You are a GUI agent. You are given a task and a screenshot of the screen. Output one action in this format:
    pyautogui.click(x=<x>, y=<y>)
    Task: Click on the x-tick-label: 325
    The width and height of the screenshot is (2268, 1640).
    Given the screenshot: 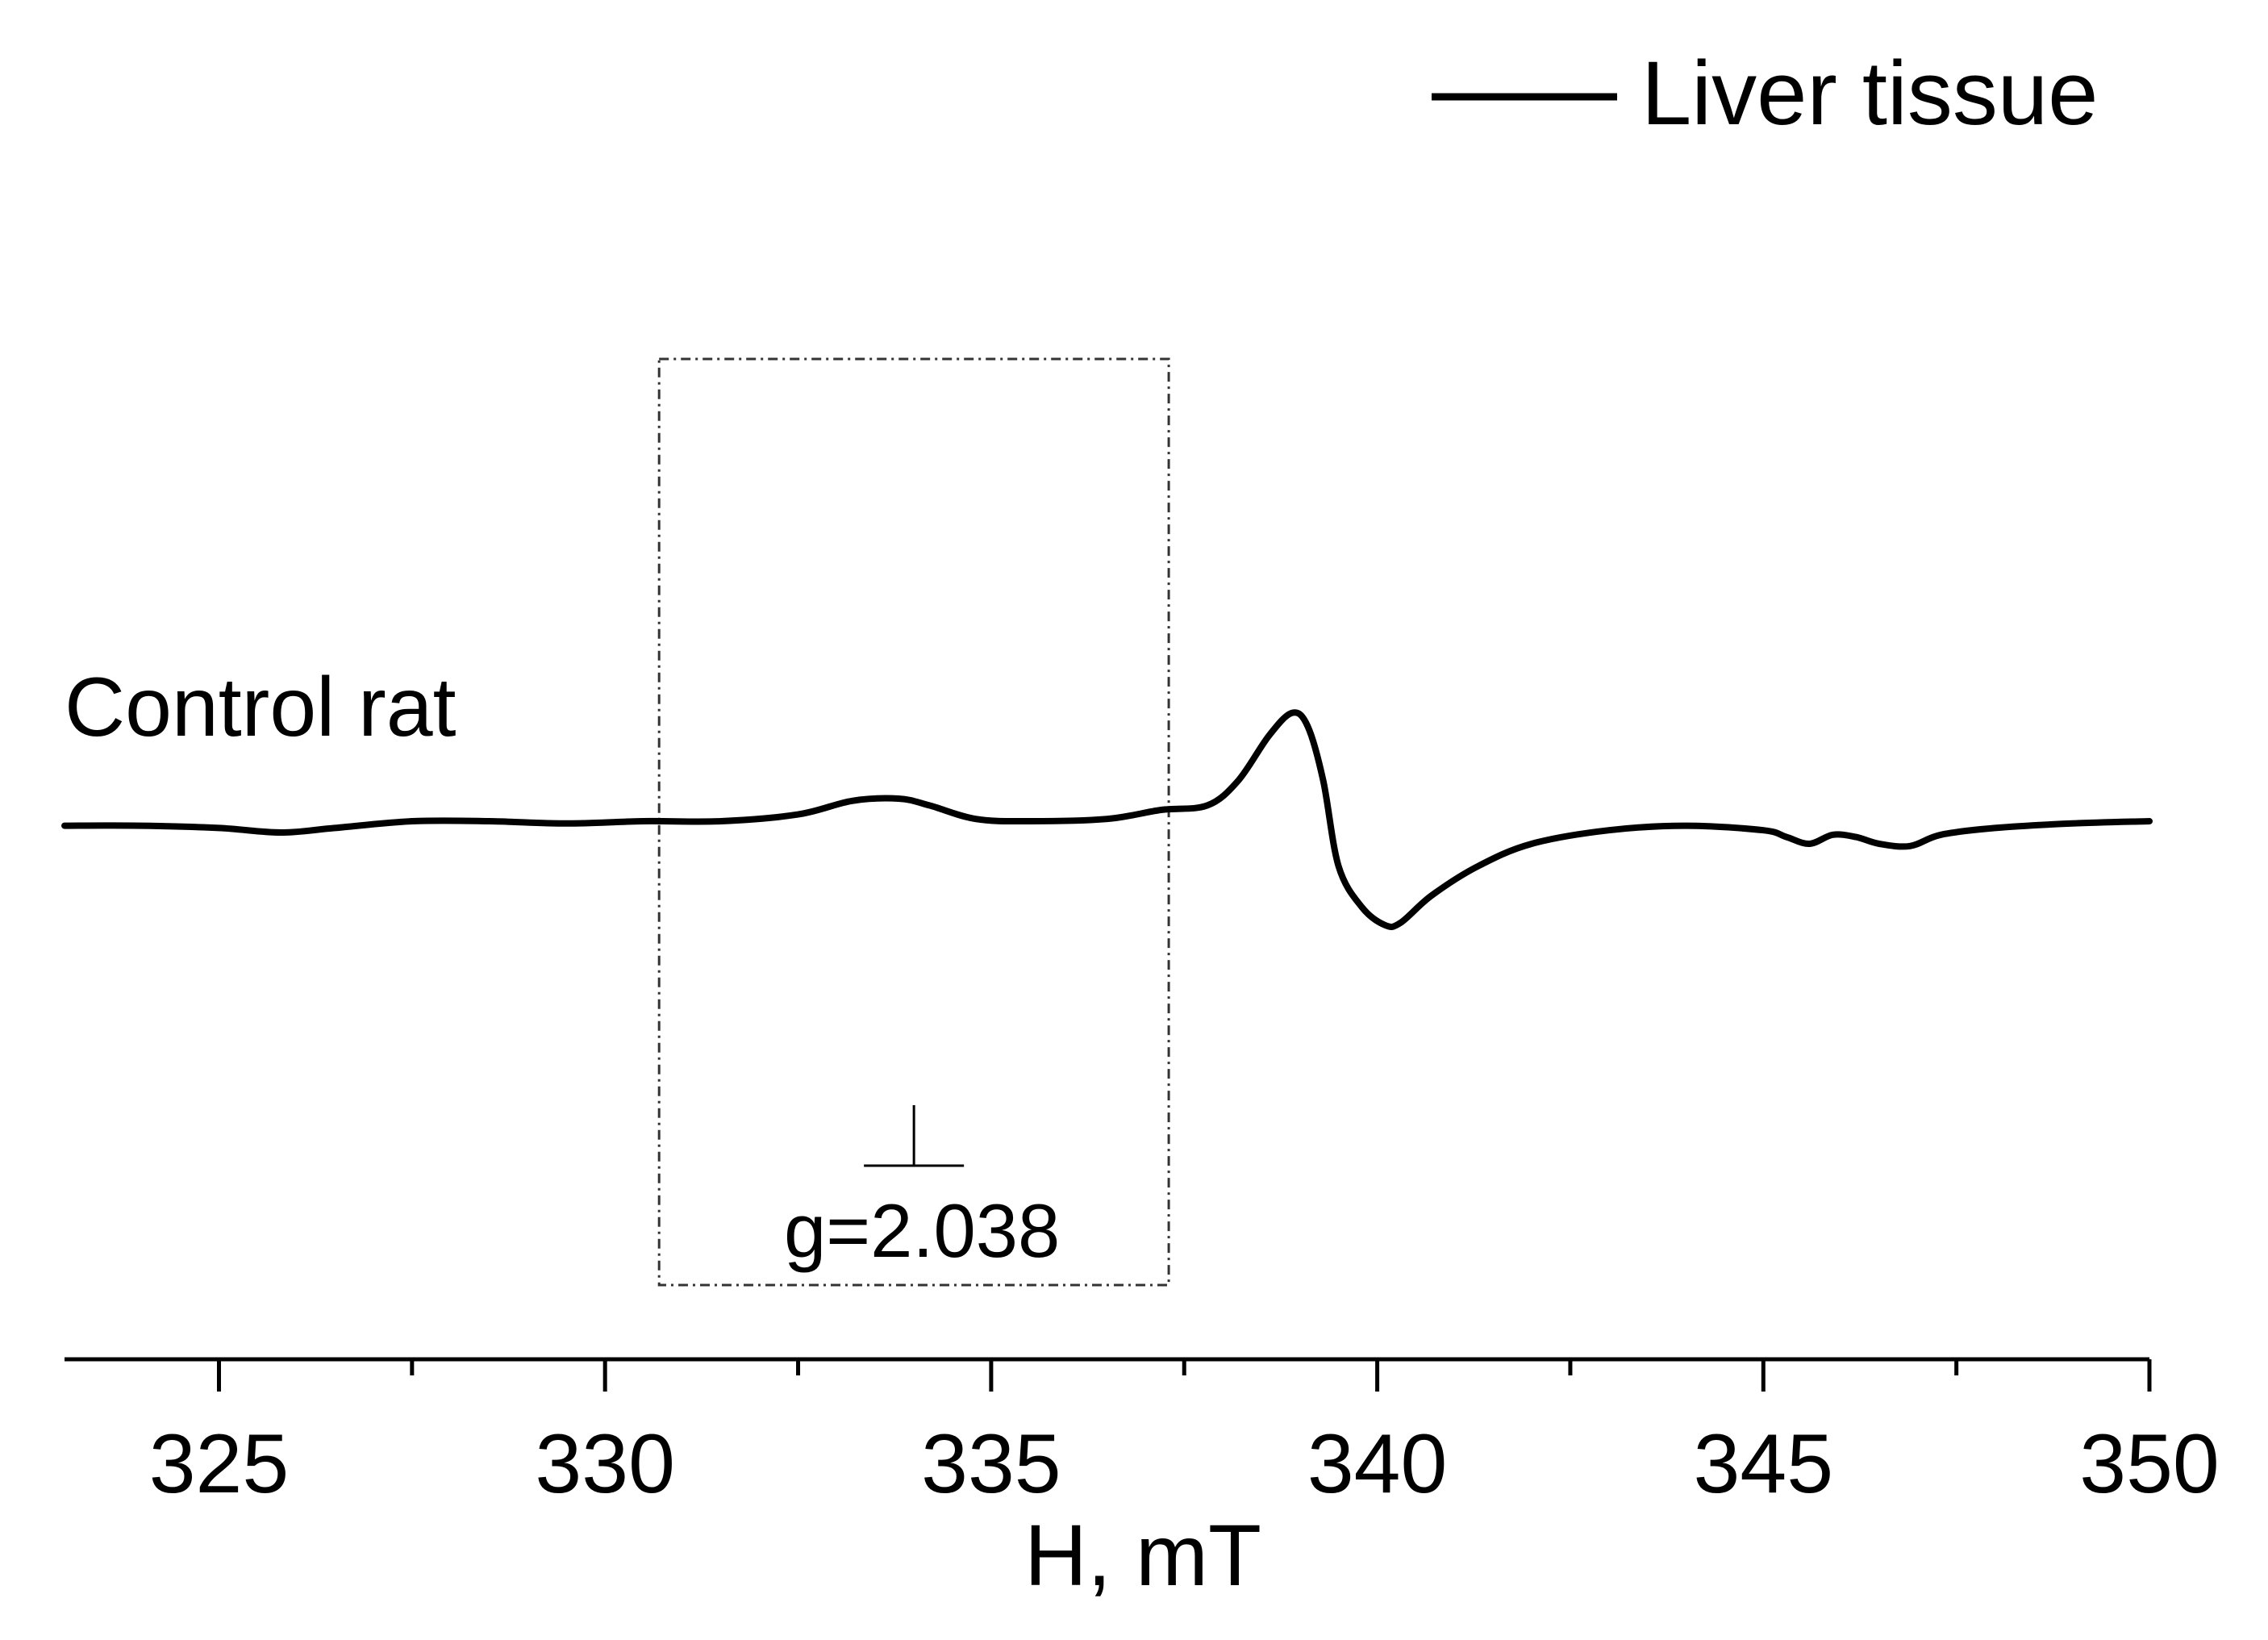 What is the action you would take?
    pyautogui.click(x=219, y=1464)
    